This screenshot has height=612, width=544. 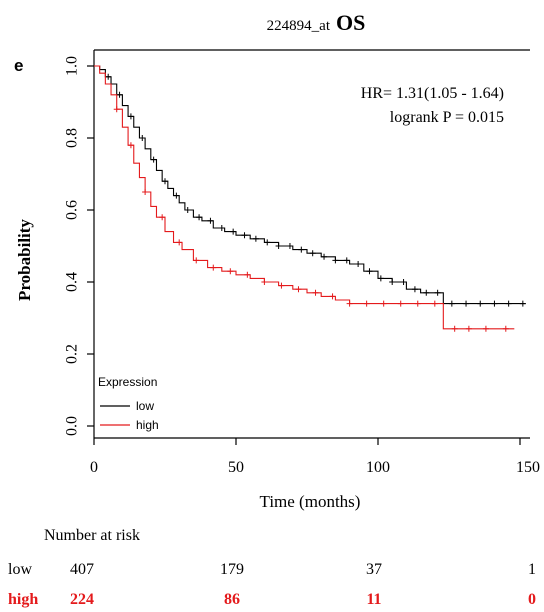 What do you see at coordinates (232, 569) in the screenshot?
I see `risk-cell: 179` at bounding box center [232, 569].